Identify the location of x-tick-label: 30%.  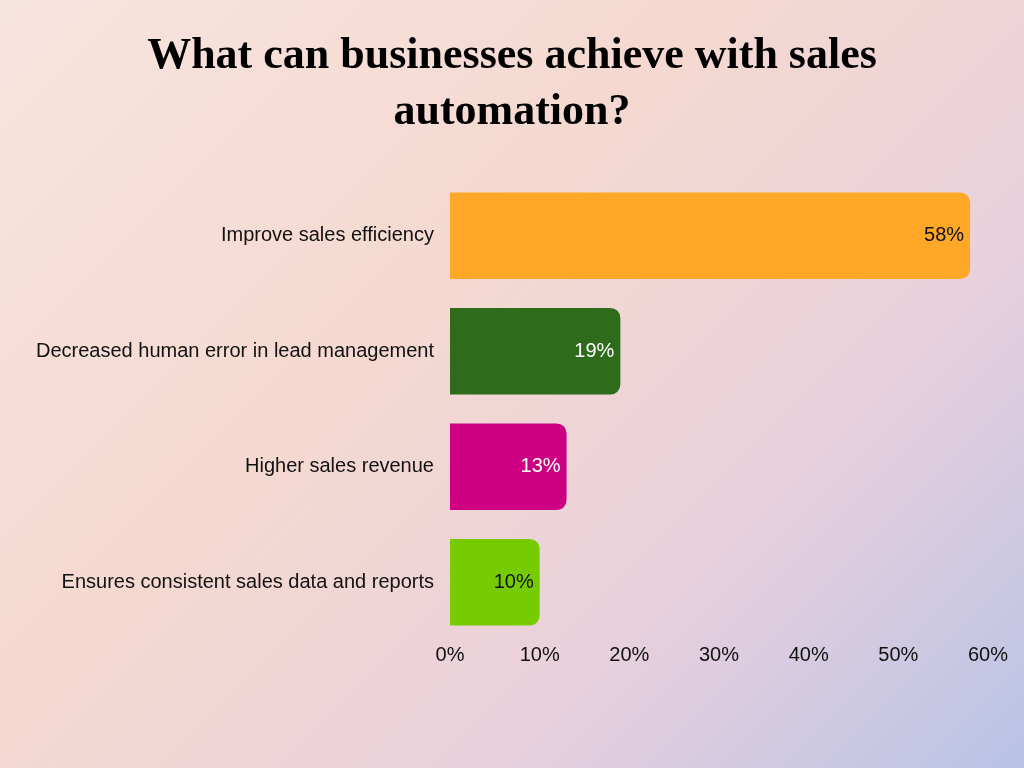
(719, 653).